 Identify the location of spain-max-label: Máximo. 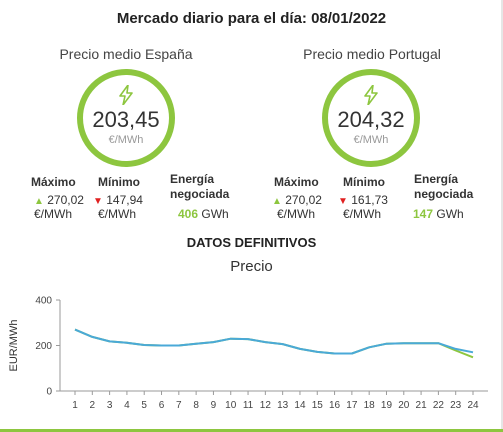
(53, 182).